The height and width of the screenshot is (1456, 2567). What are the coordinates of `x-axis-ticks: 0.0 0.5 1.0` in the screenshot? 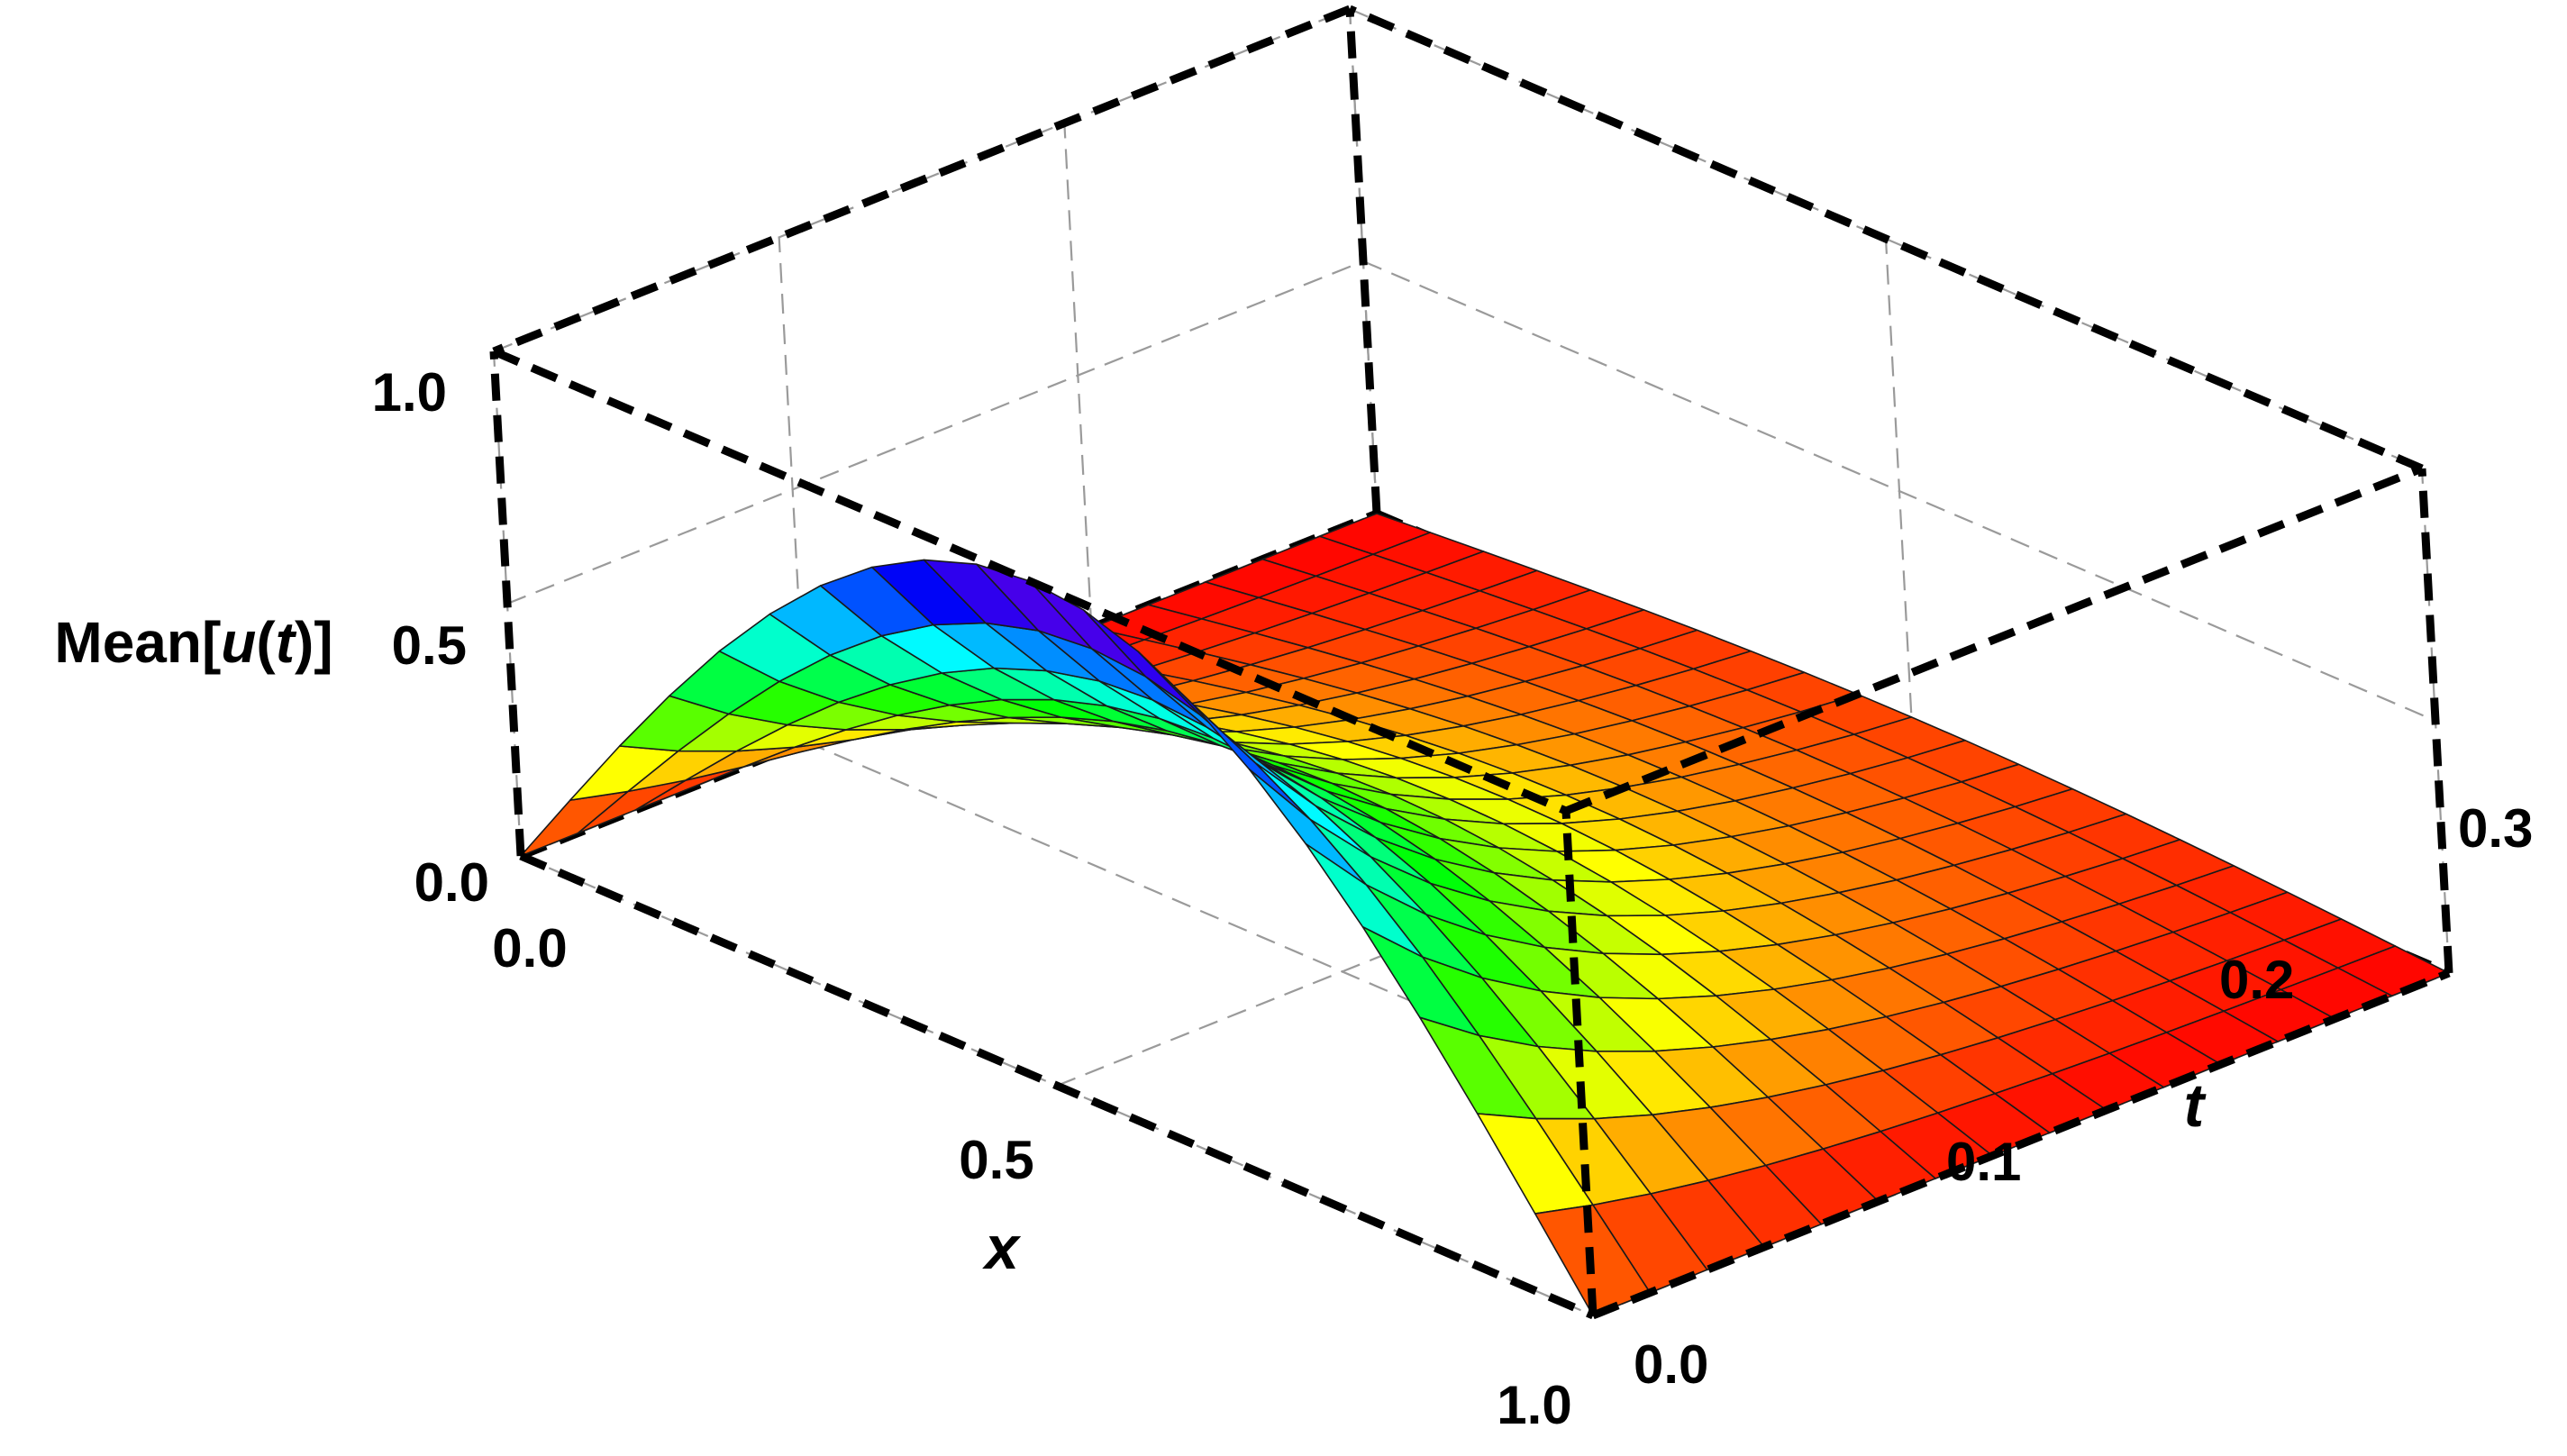 It's located at (1031, 1177).